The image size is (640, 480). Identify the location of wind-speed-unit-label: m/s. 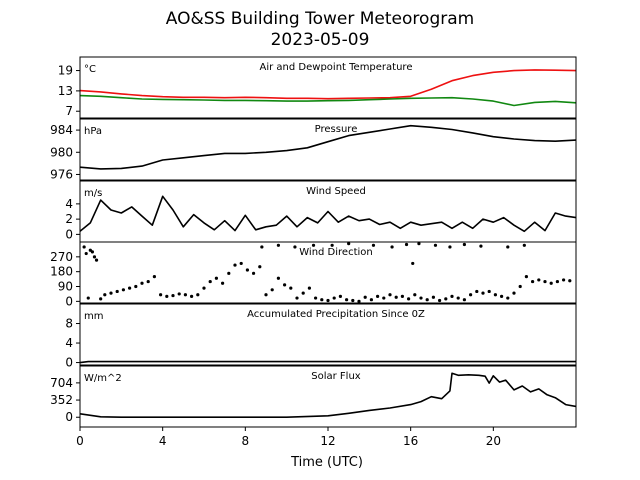
(93, 193).